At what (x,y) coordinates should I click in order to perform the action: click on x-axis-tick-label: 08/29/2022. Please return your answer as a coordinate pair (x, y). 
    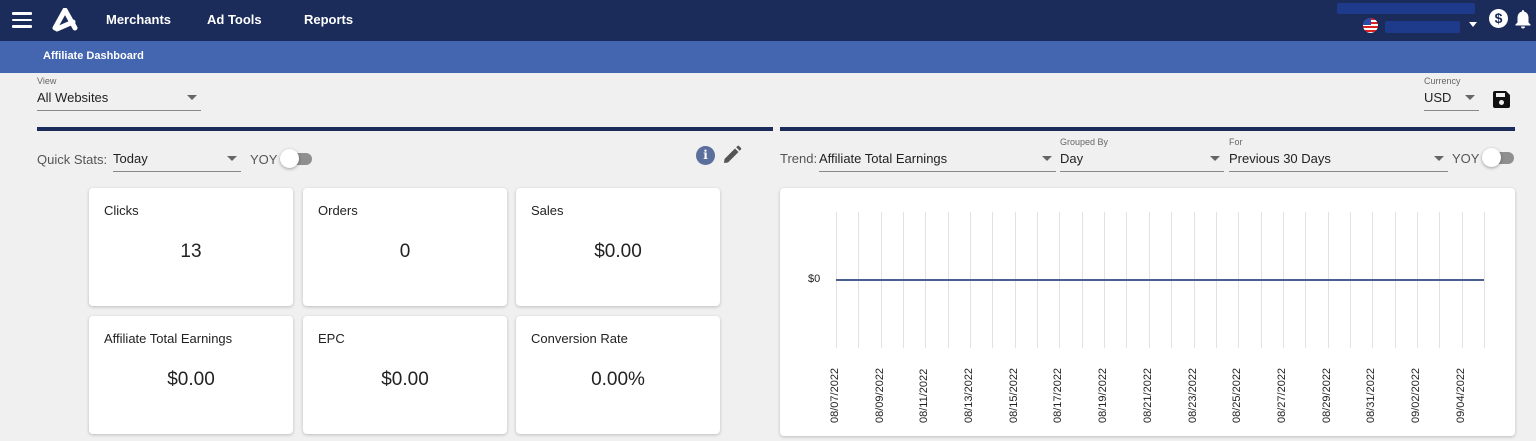
    Looking at the image, I should click on (1326, 395).